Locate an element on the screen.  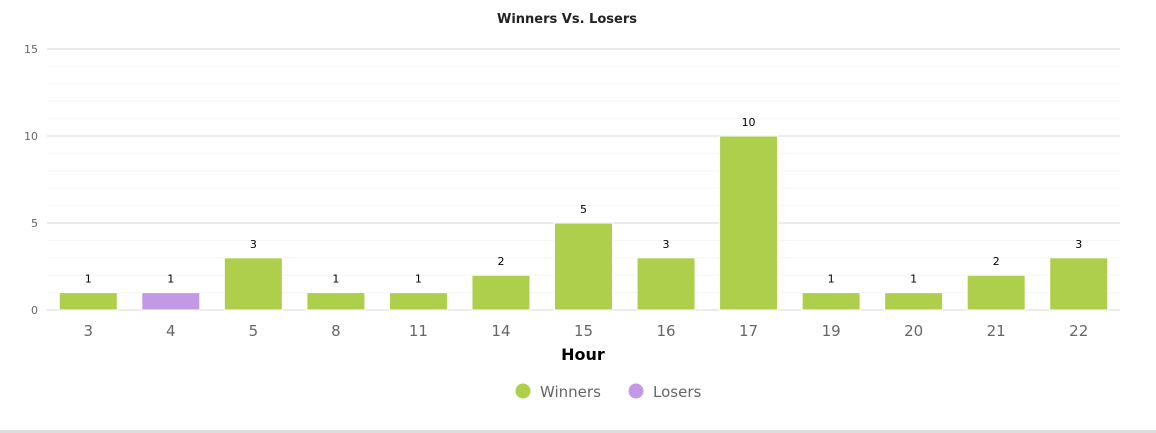
x-tick-label: 21 is located at coordinates (996, 331).